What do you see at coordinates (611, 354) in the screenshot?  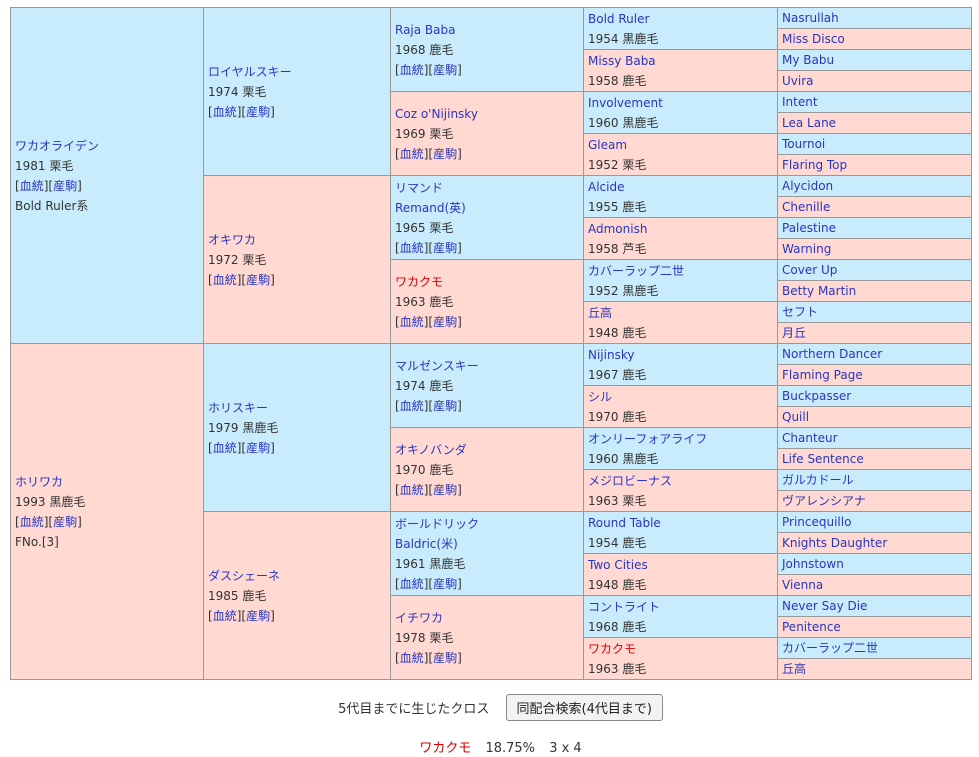 I see `horse-name-link: Nijinsky` at bounding box center [611, 354].